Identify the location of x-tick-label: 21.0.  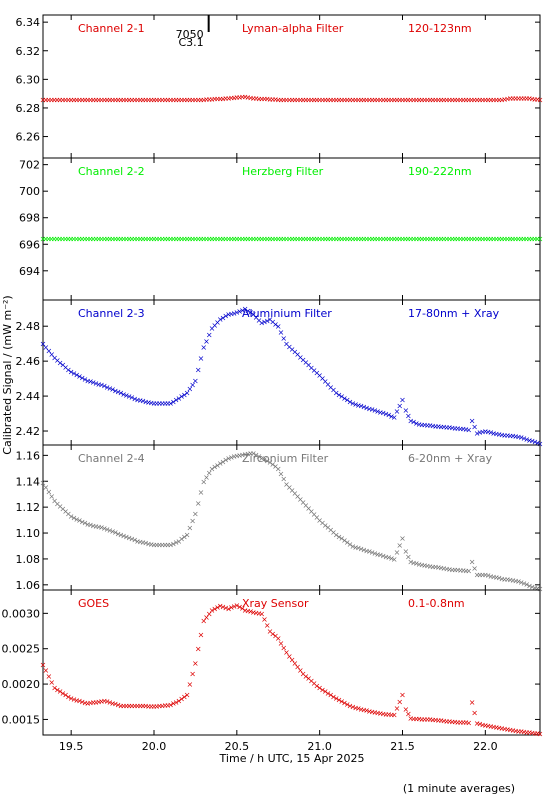
(319, 746).